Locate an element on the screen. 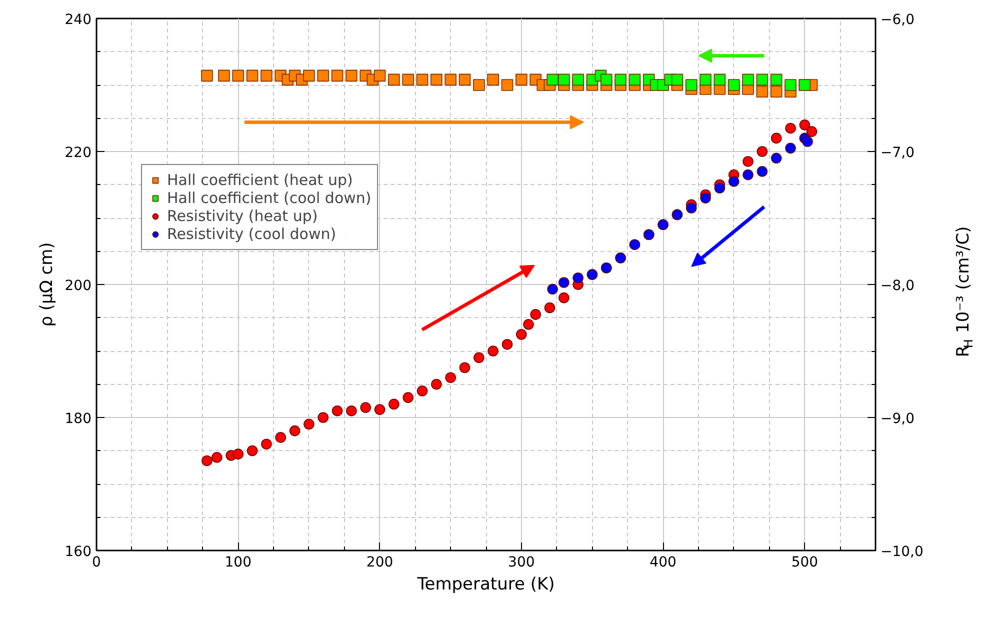 The image size is (983, 619). x-tick-label: 400 is located at coordinates (663, 562).